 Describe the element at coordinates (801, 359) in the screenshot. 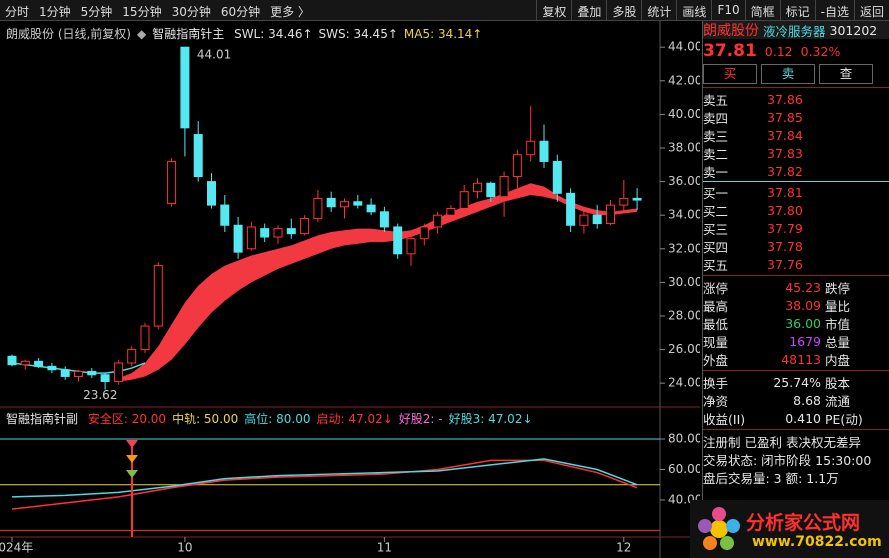

I see `stat-value: 48113` at that location.